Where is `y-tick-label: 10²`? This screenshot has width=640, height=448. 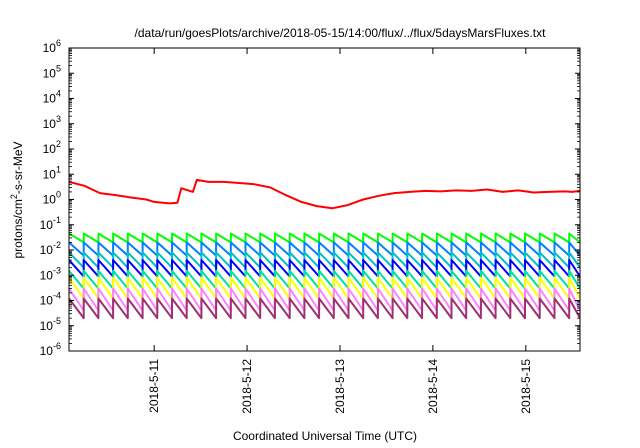
y-tick-label: 10² is located at coordinates (52, 147).